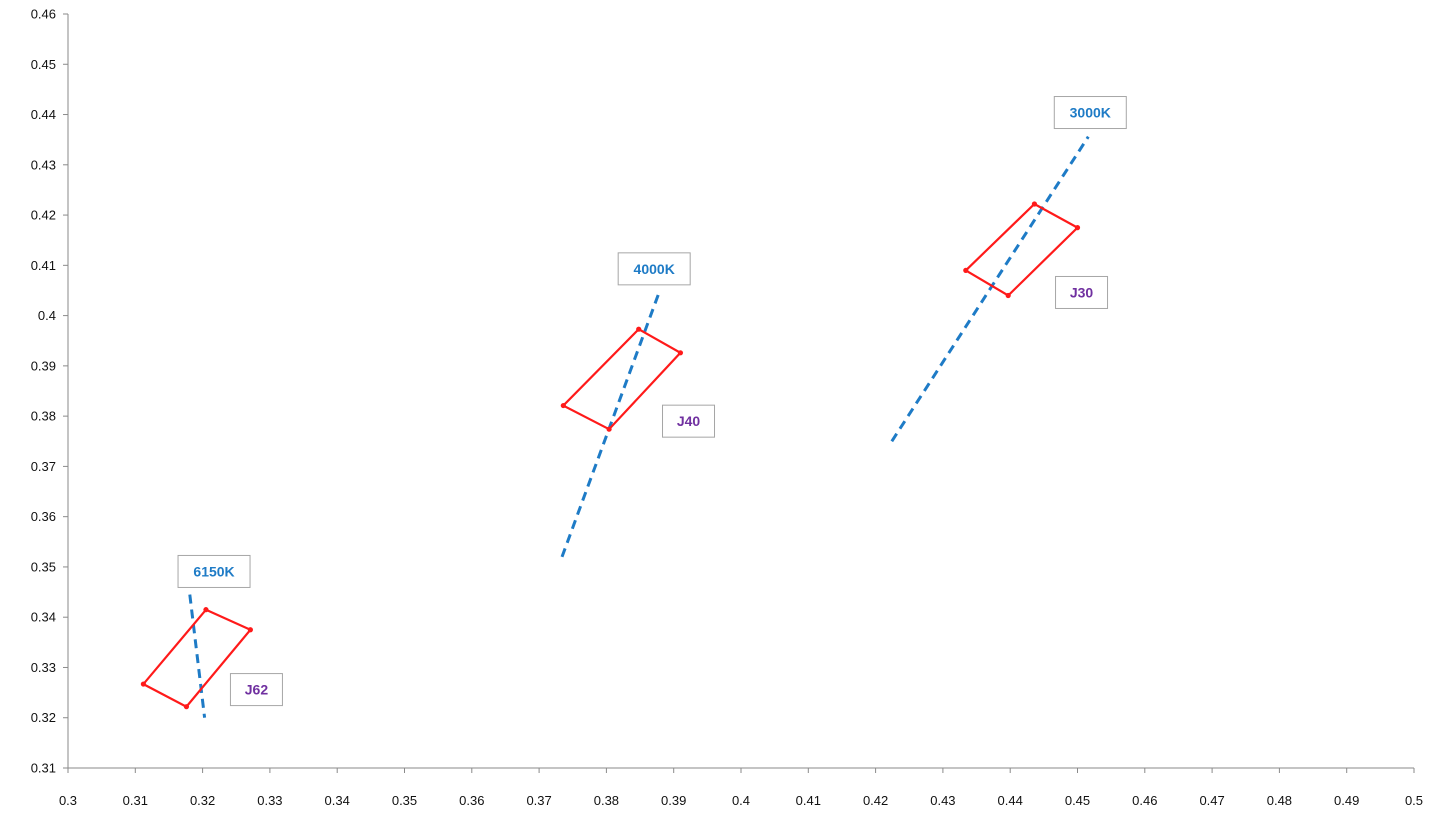  I want to click on x-tick-label: 0.33, so click(269, 800).